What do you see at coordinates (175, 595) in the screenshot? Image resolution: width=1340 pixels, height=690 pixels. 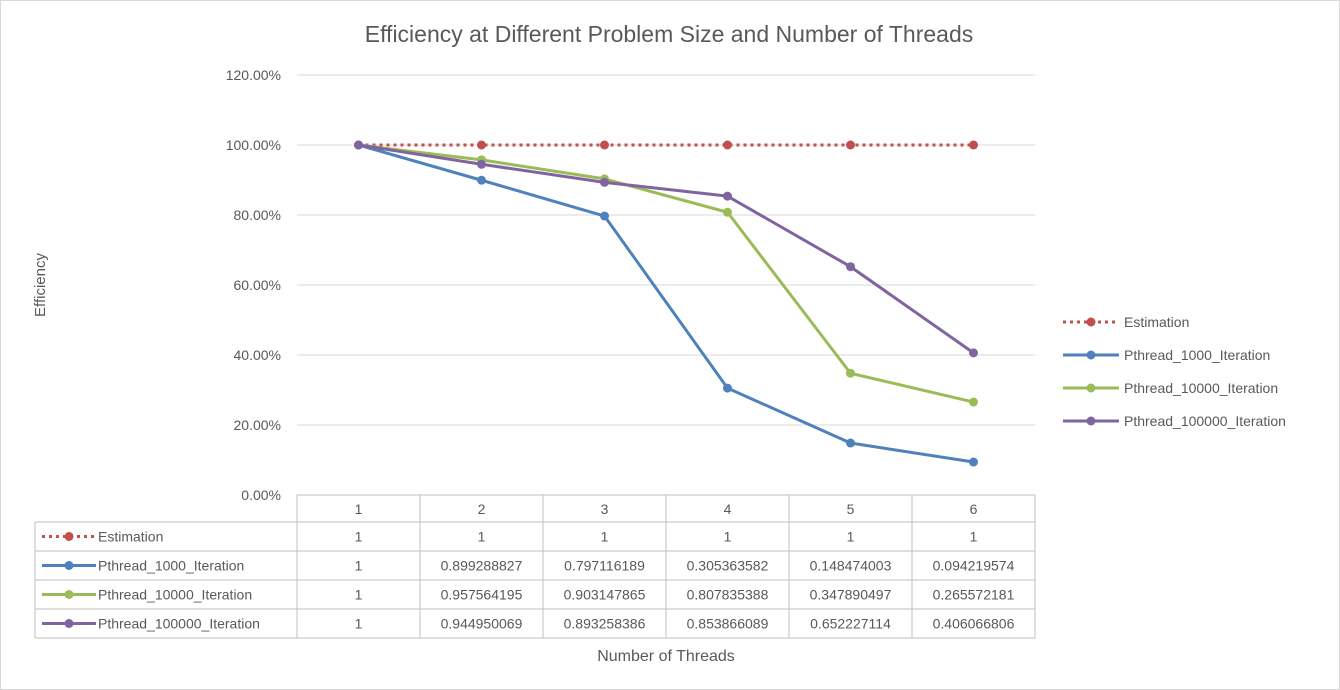 I see `table-series-name: Pthread_10000_Iteration` at bounding box center [175, 595].